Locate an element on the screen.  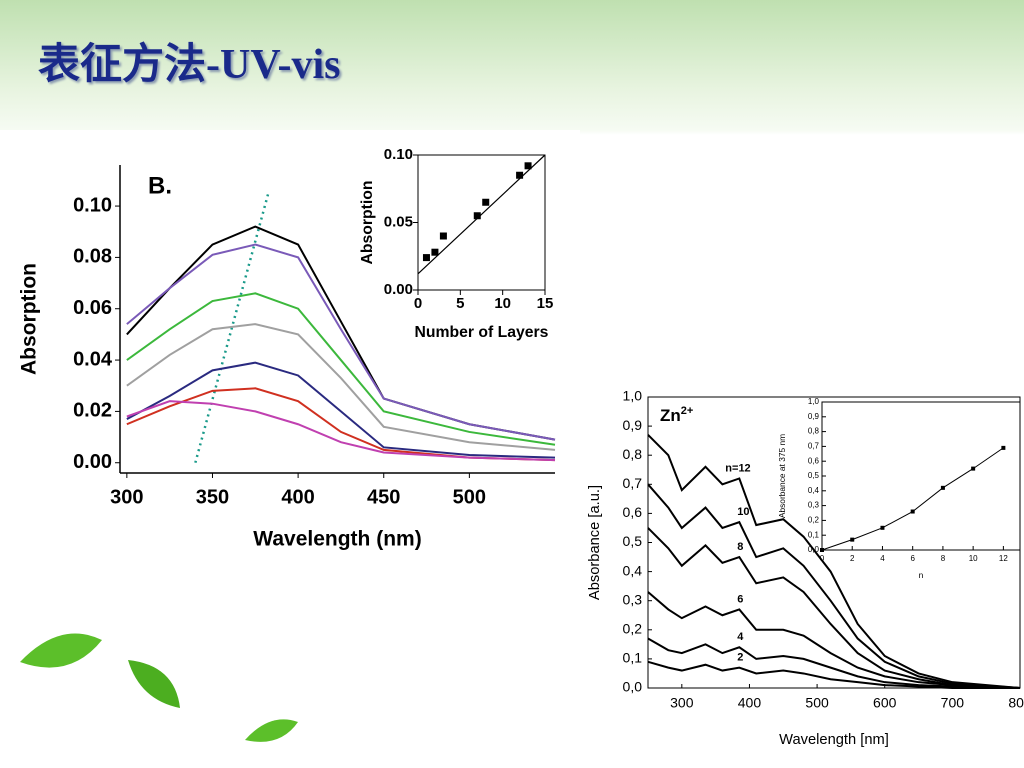
y-tick-label: 0.05 is located at coordinates (398, 221).